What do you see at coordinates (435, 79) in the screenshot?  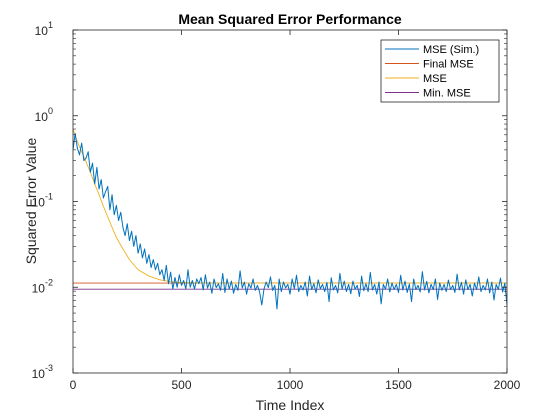 I see `legend-label-mse: MSE` at bounding box center [435, 79].